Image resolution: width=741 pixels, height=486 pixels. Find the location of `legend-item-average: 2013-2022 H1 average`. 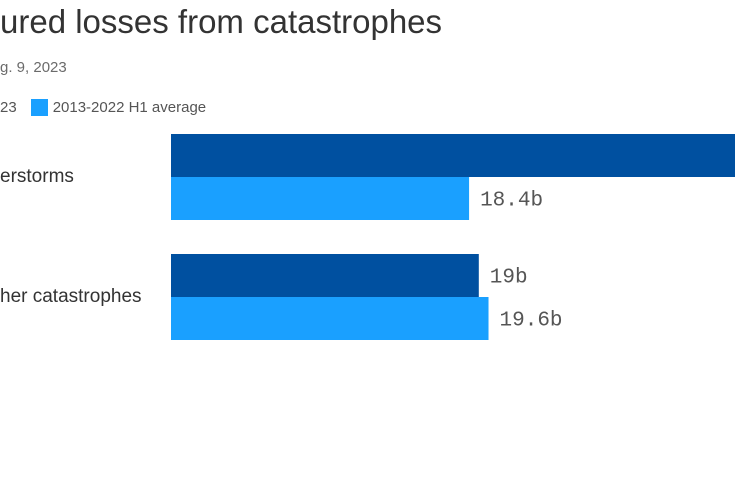

legend-item-average: 2013-2022 H1 average is located at coordinates (118, 107).